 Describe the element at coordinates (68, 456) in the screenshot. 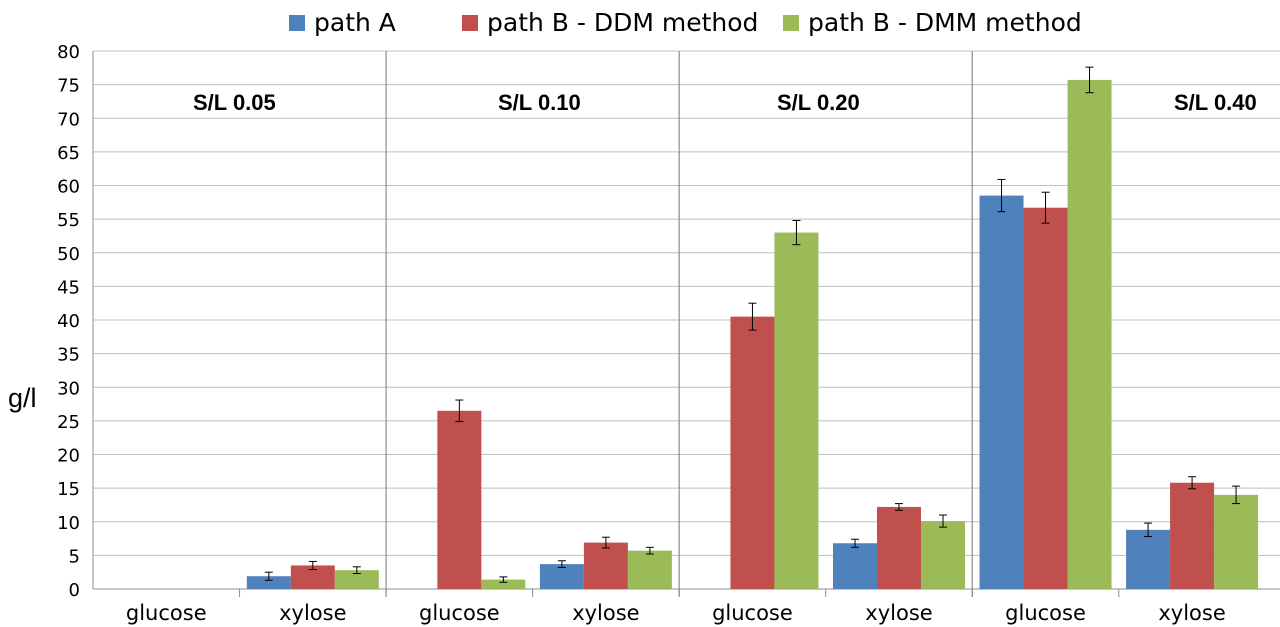

I see `y-tick-label: 20` at that location.